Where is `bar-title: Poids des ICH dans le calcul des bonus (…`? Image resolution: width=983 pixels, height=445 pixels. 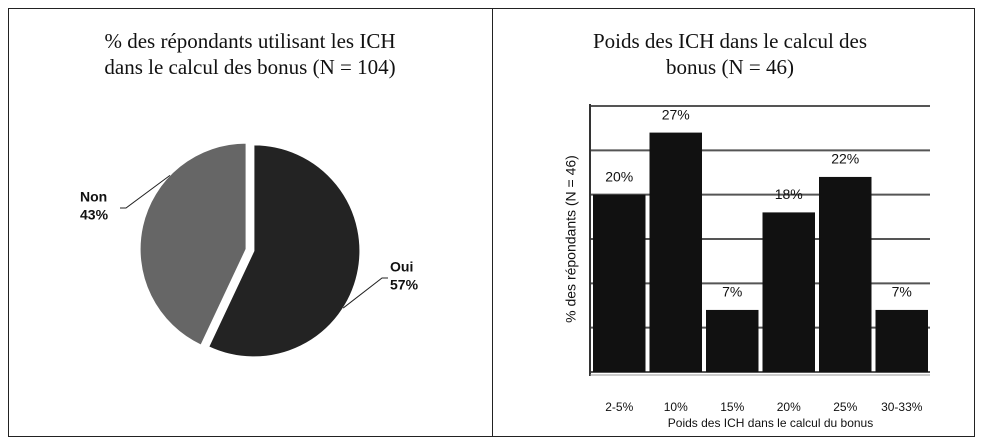
bar-title: Poids des ICH dans le calcul des bonus (… is located at coordinates (730, 54).